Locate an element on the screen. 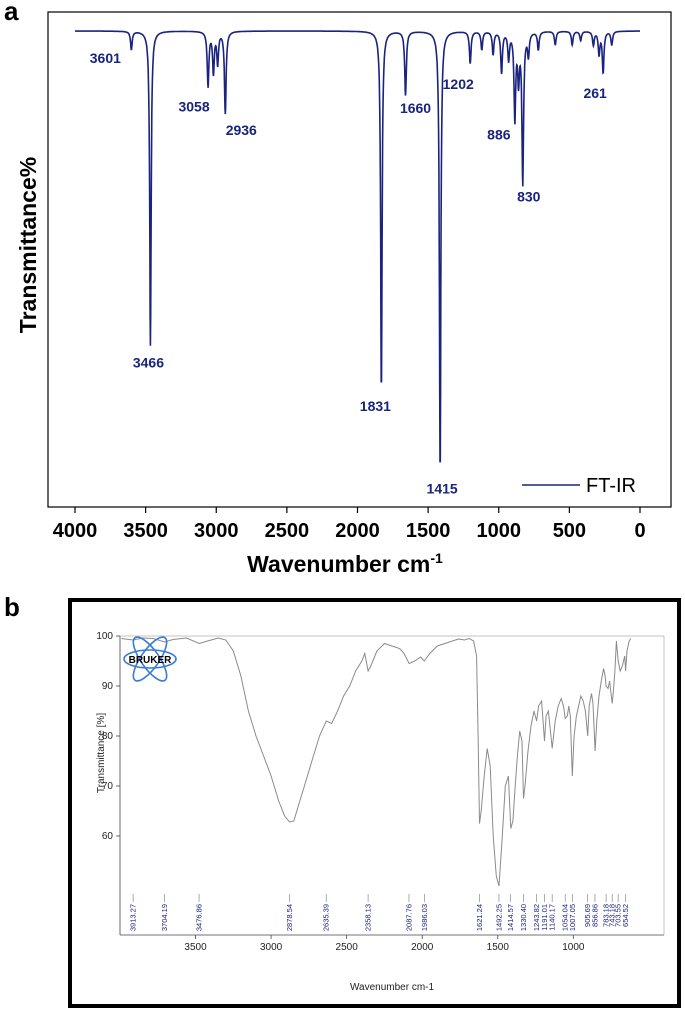 The width and height of the screenshot is (685, 1009). chart-b-peak-label: 1140.17 is located at coordinates (552, 917).